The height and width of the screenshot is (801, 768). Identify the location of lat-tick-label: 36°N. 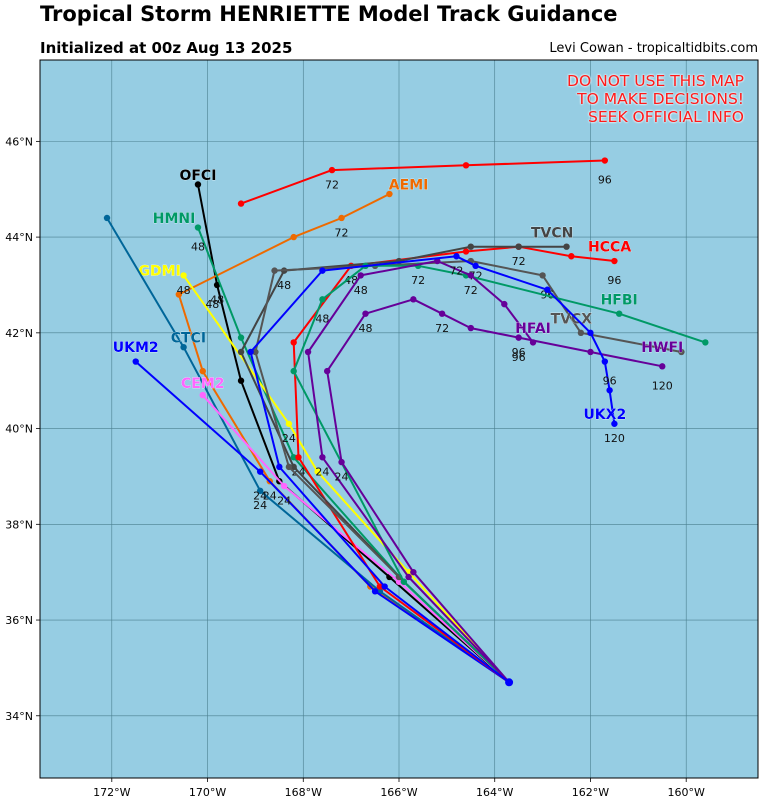
(19, 620).